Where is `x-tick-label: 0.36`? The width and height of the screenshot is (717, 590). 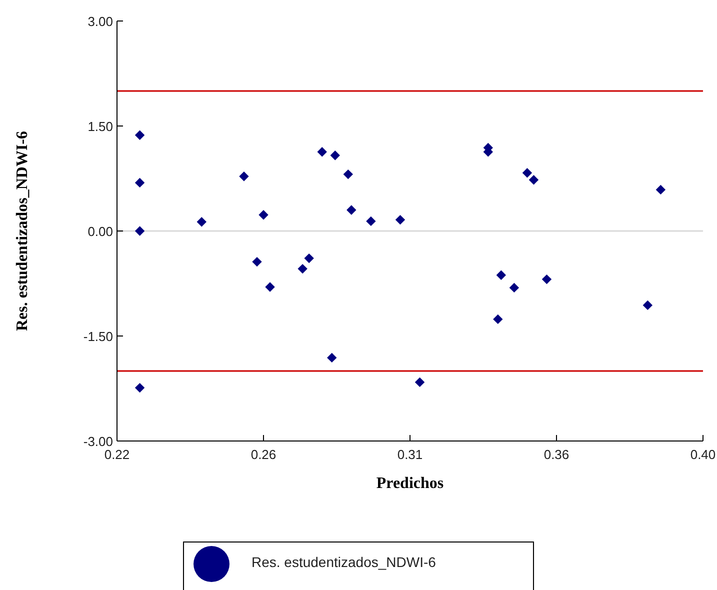 x-tick-label: 0.36 is located at coordinates (557, 454).